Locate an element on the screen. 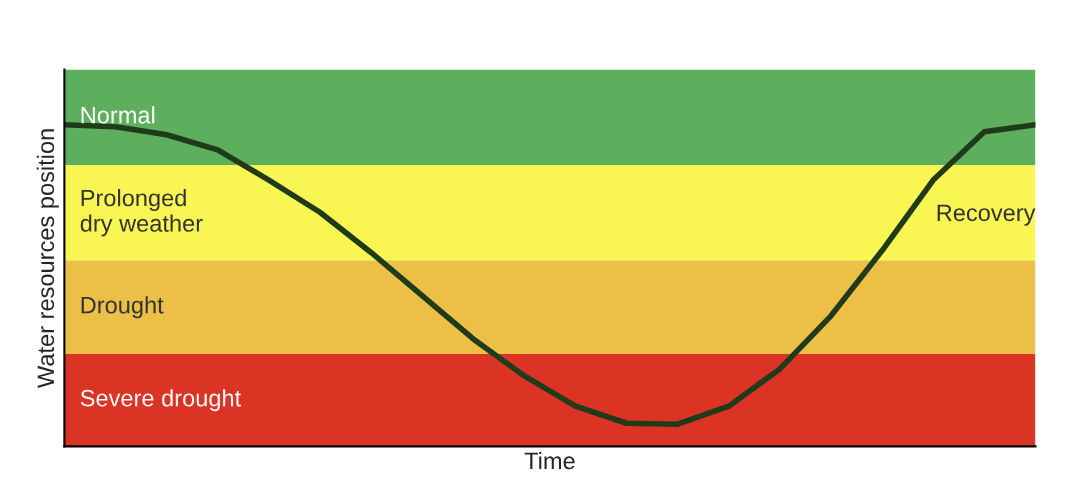 The height and width of the screenshot is (496, 1073). x-axis-title: Time is located at coordinates (549, 460).